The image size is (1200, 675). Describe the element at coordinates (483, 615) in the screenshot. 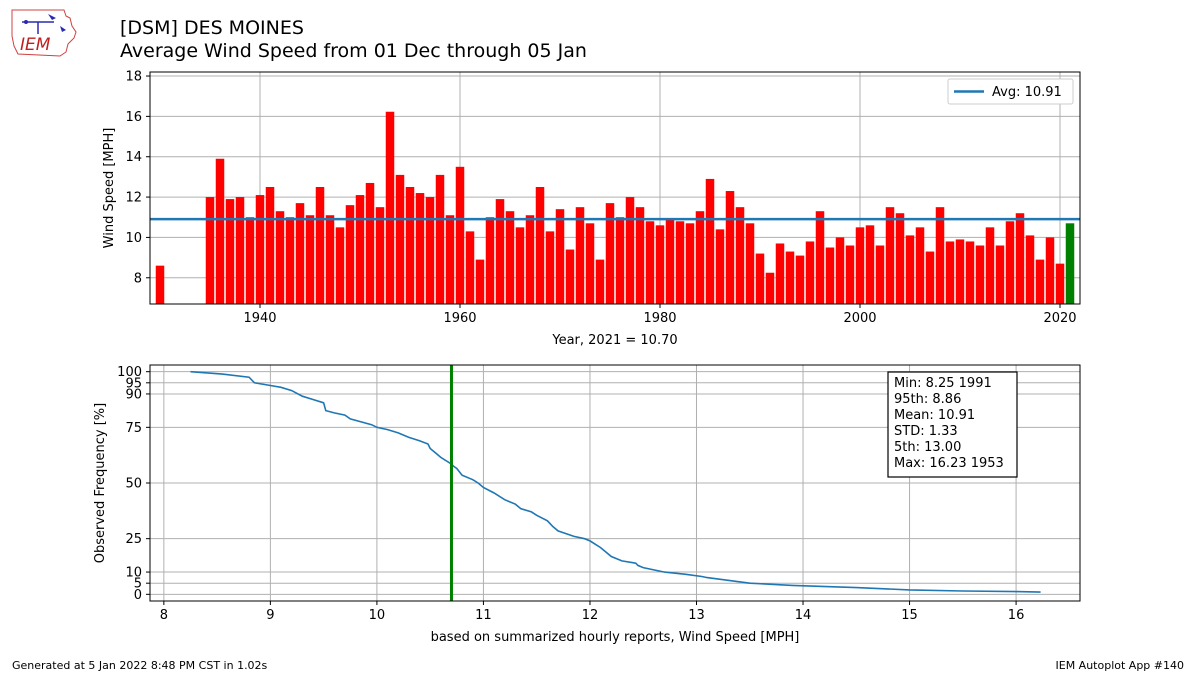

I see `freq-xtick-label: 11` at that location.